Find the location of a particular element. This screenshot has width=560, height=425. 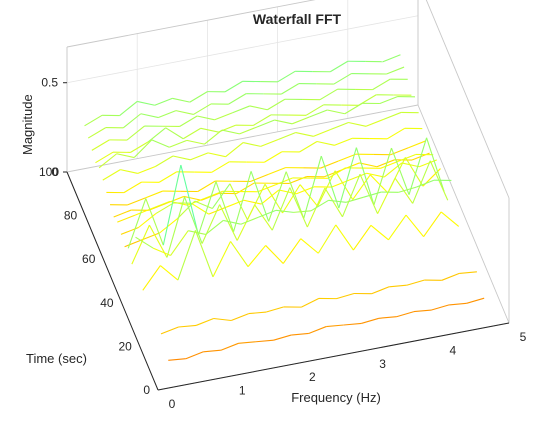

x-tick-label: 3 is located at coordinates (382, 364).